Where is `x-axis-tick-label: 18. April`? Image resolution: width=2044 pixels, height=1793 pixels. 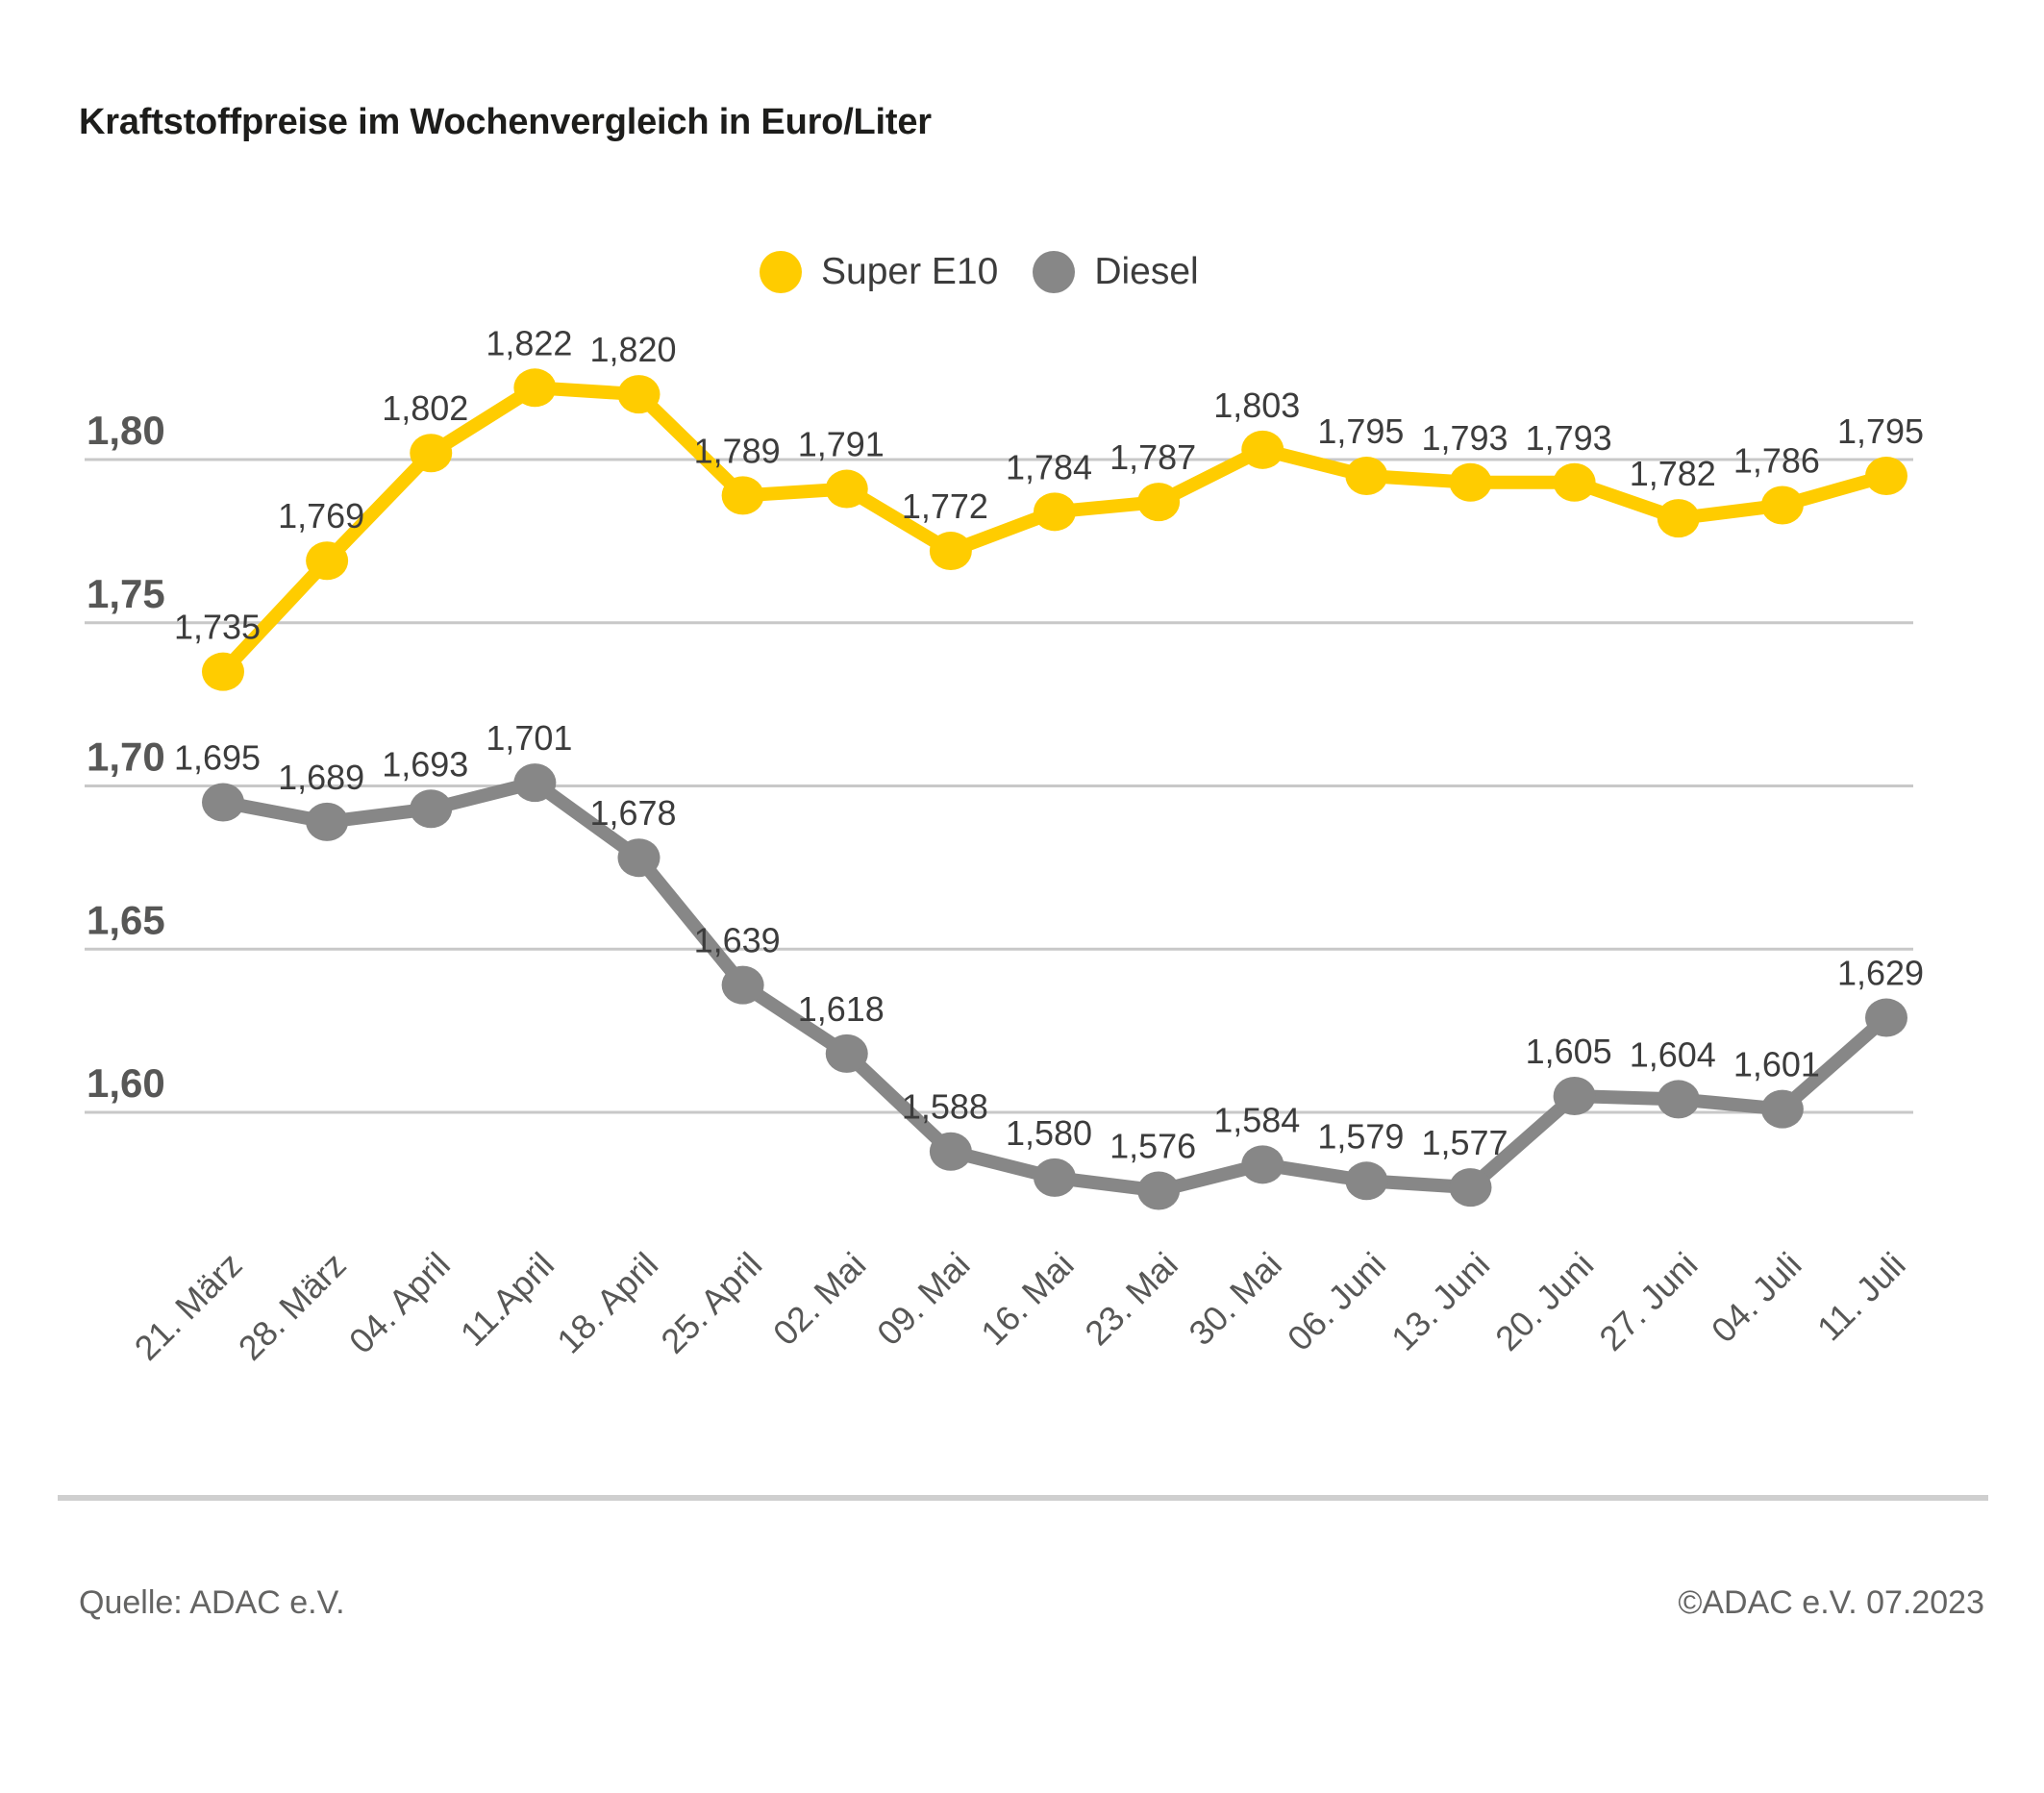 x-axis-tick-label: 18. April is located at coordinates (607, 1303).